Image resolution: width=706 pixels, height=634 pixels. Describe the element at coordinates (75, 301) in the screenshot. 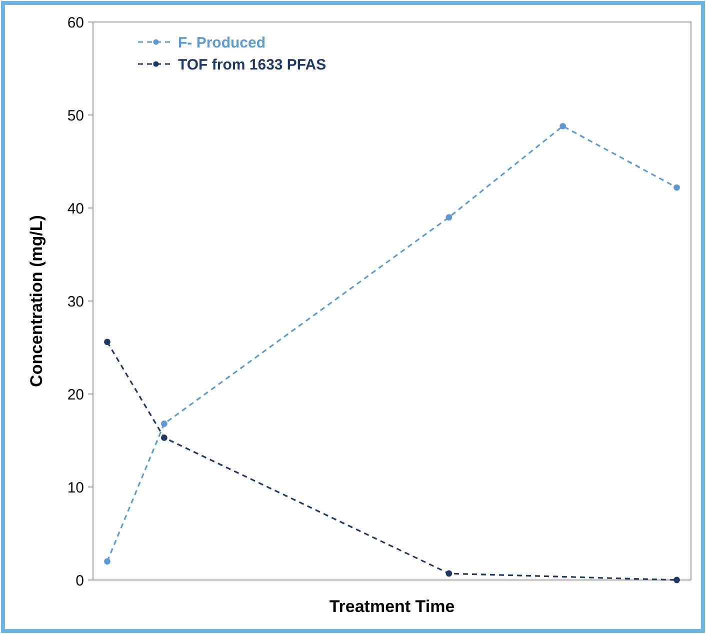

I see `y-tick-label: 30` at that location.